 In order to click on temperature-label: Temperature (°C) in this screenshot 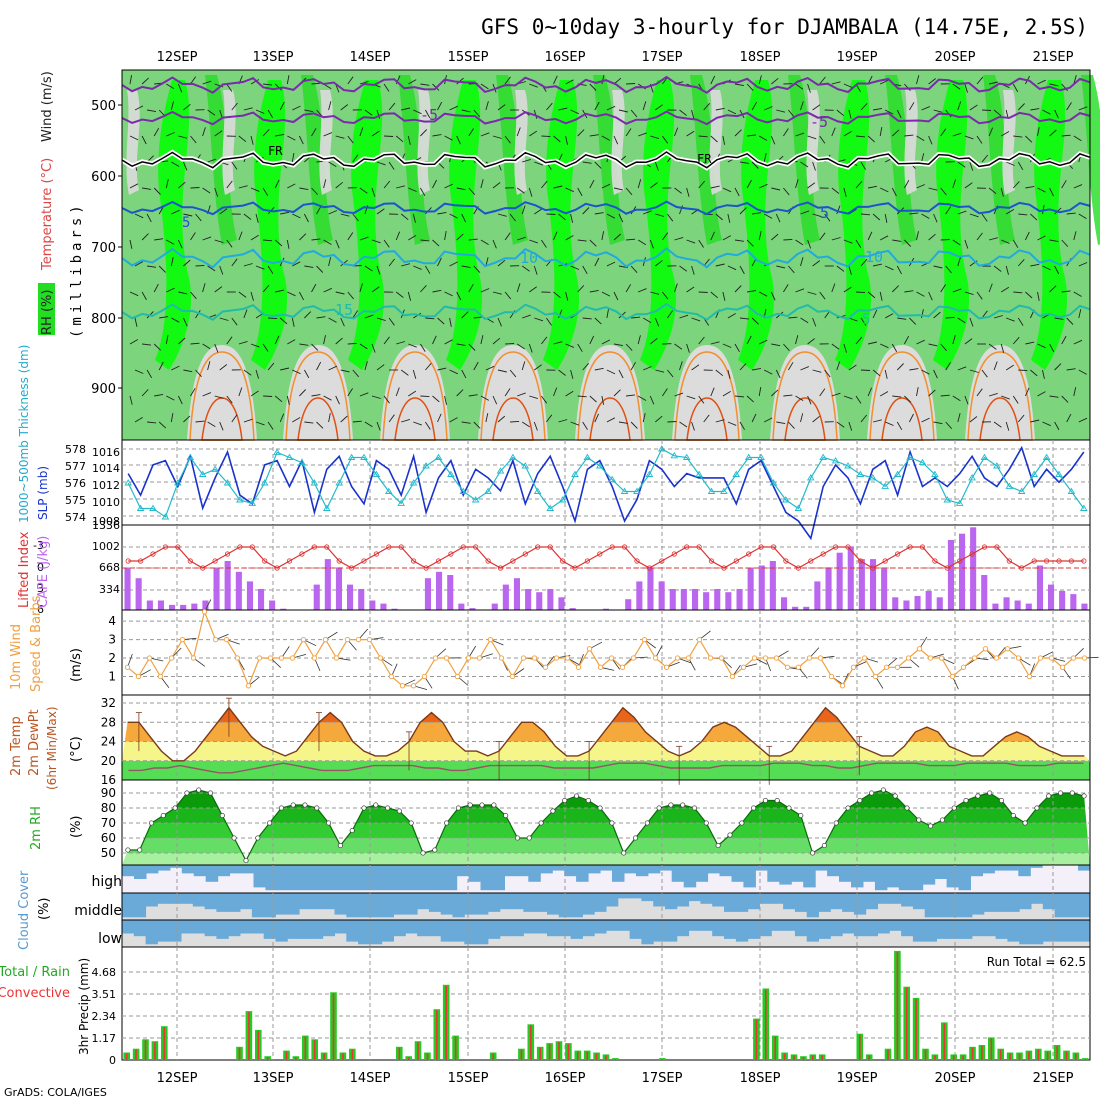, I will do `click(47, 214)`.